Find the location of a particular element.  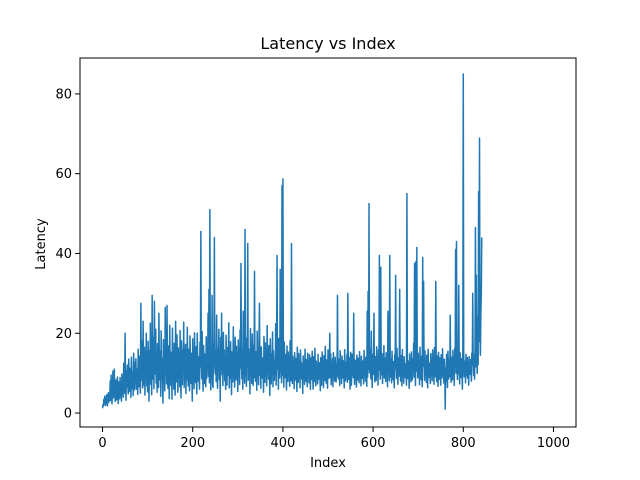

x-tick-label: 800 is located at coordinates (463, 443).